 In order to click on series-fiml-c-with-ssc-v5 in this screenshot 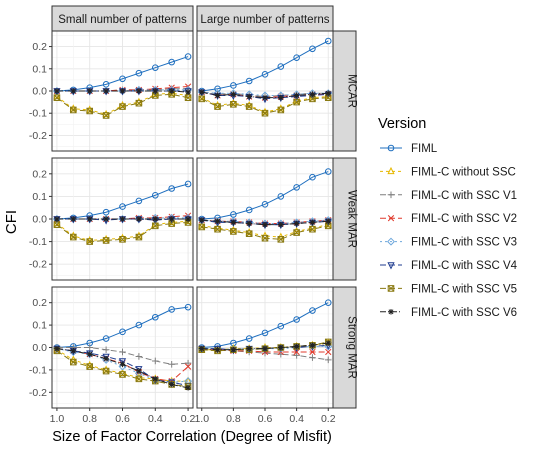, I will do `click(122, 105)`.